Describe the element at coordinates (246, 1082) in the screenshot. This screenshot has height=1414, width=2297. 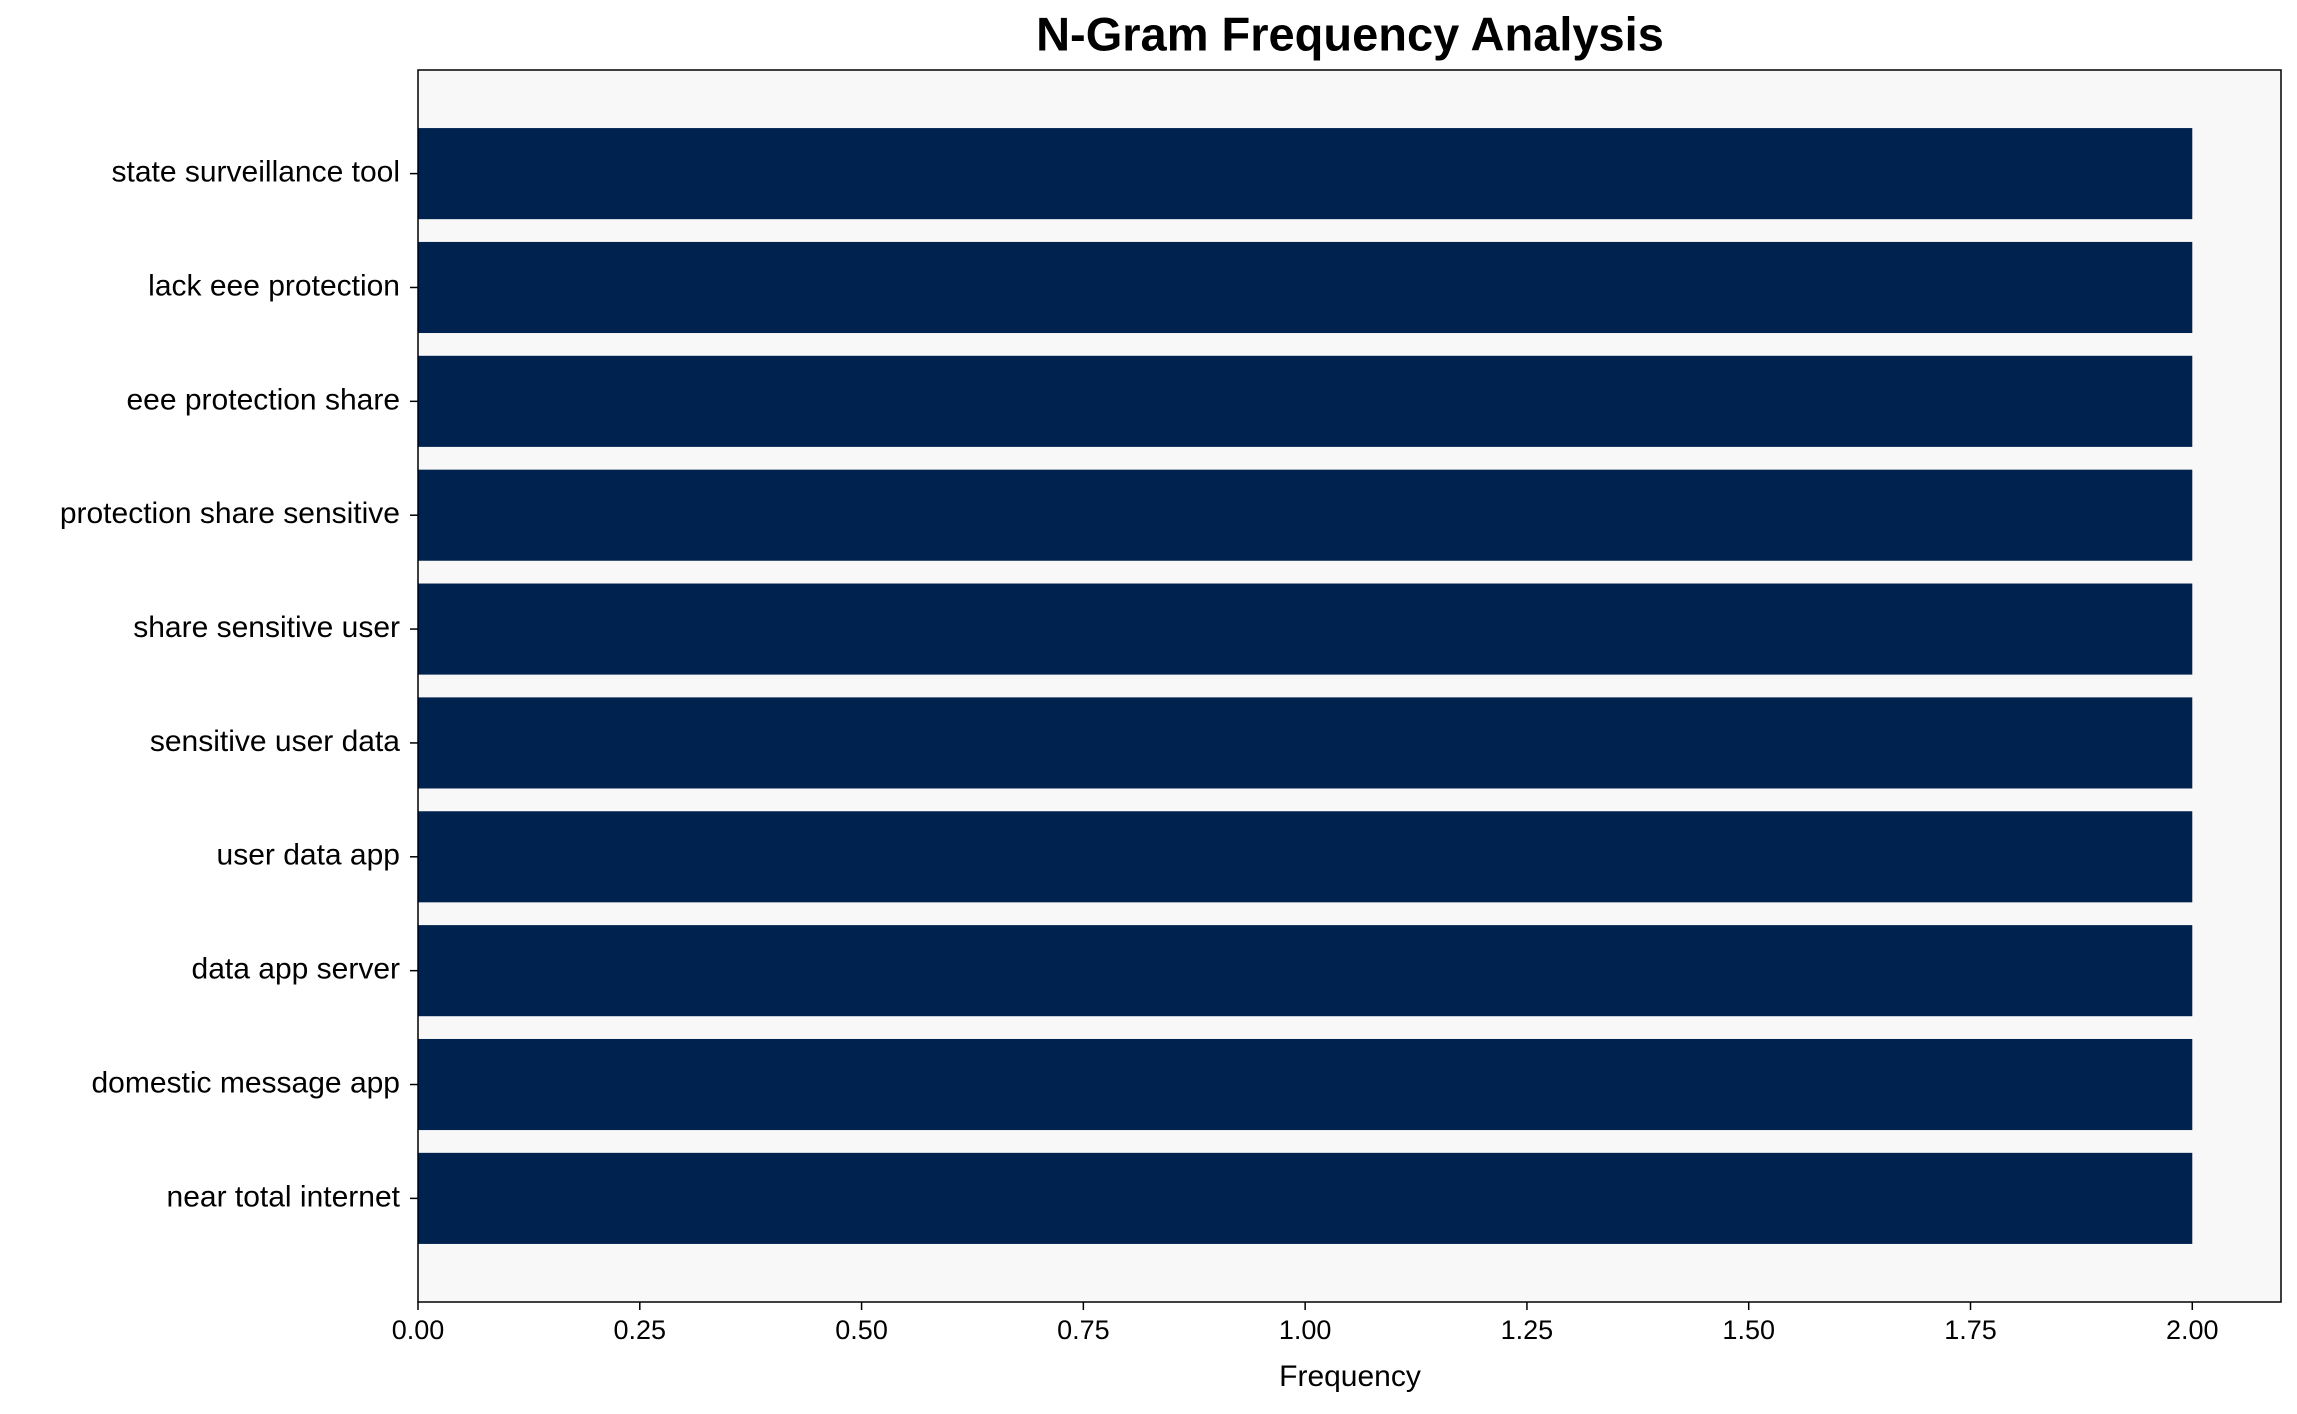
I see `y-tick-label: domestic message app` at that location.